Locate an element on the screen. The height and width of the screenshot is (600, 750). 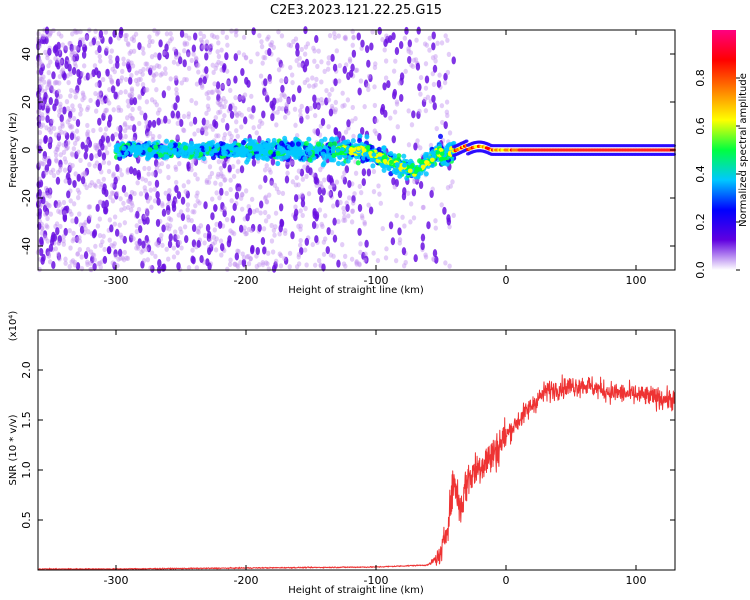
x-tick-label: 100 is located at coordinates (636, 280).